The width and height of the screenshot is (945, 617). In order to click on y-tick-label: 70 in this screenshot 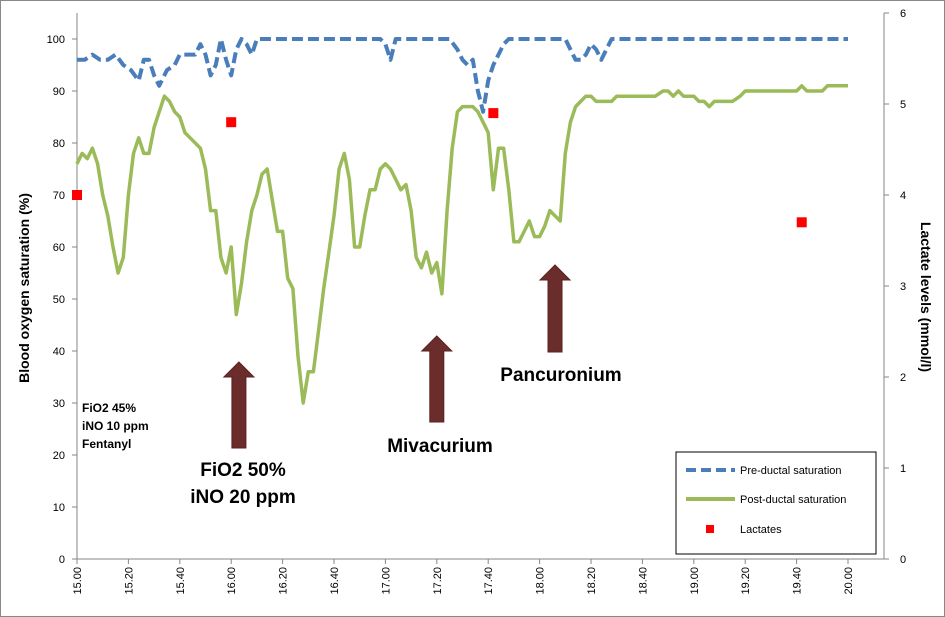, I will do `click(59, 196)`.